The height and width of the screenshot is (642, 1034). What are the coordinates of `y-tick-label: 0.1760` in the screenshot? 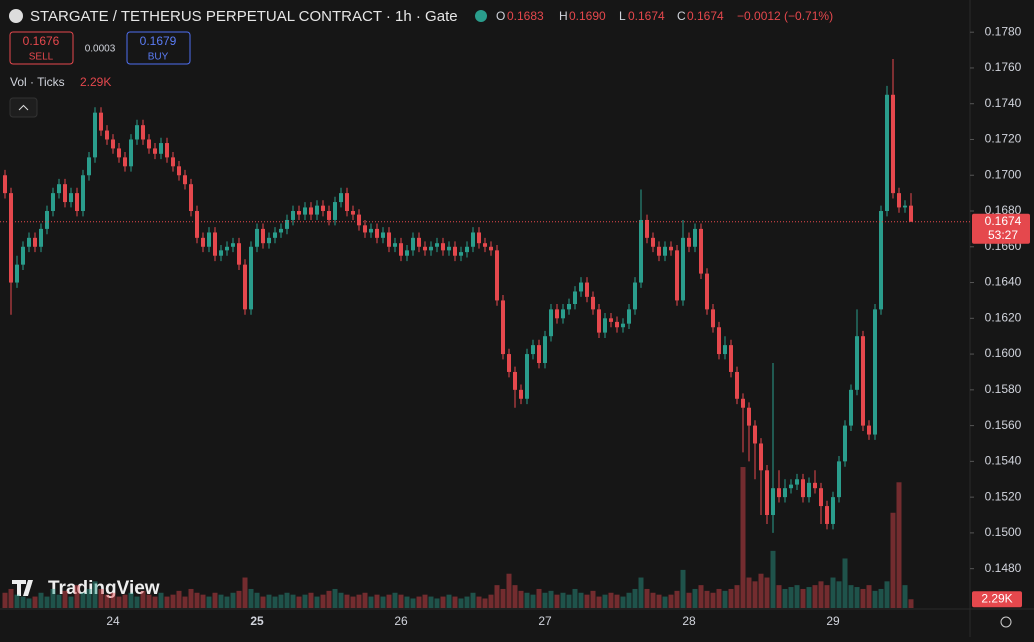 It's located at (1003, 67).